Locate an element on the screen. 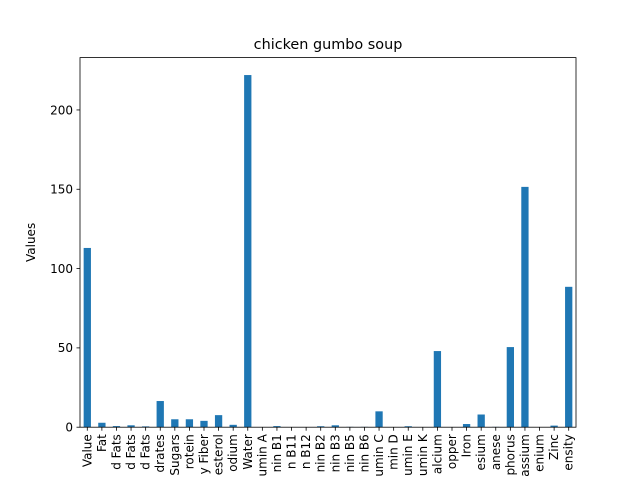 This screenshot has width=640, height=484. x-tick-label: esterol is located at coordinates (219, 454).